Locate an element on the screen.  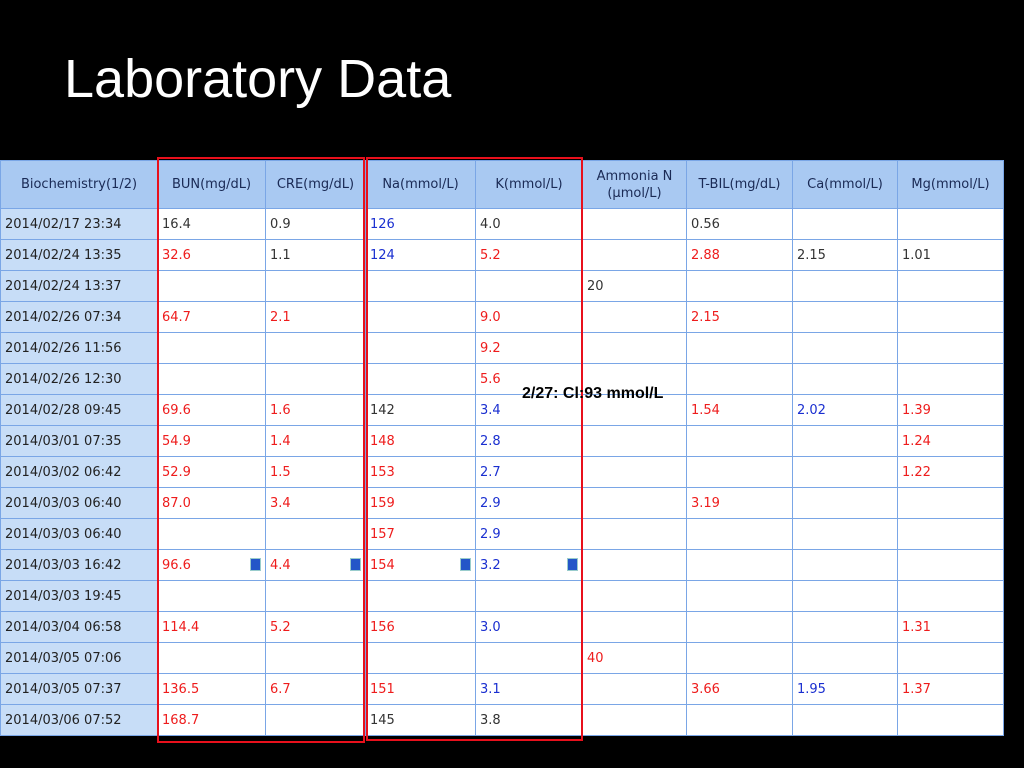
table-cell: 5.6 is located at coordinates (529, 379).